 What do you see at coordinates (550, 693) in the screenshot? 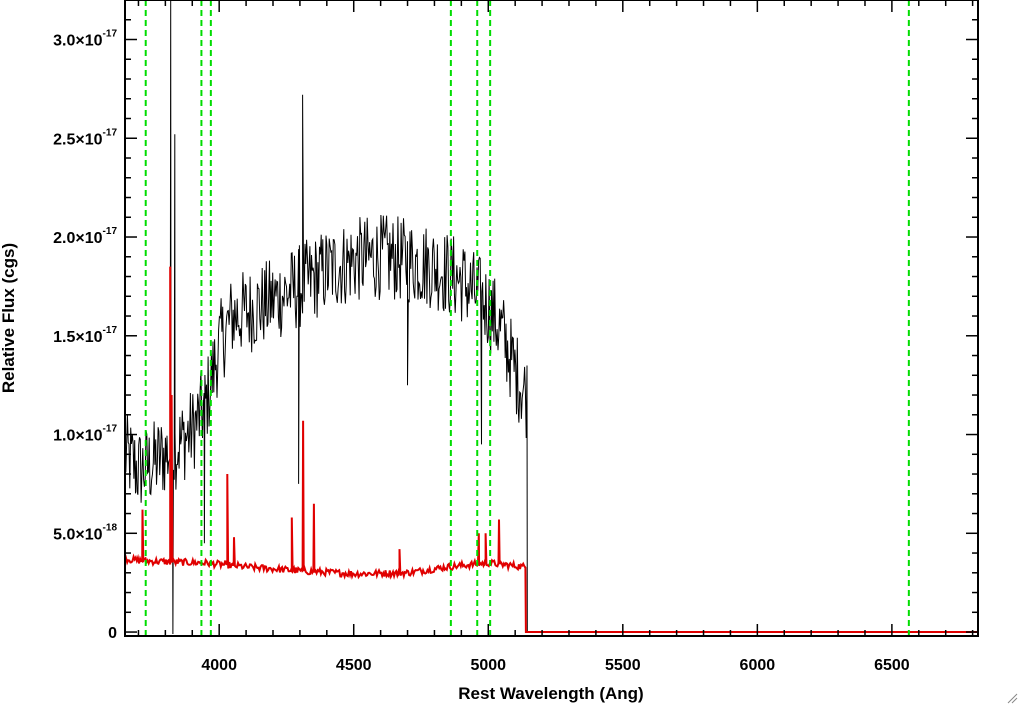
I see `x-axis-title: Rest Wavelength (Ang)` at bounding box center [550, 693].